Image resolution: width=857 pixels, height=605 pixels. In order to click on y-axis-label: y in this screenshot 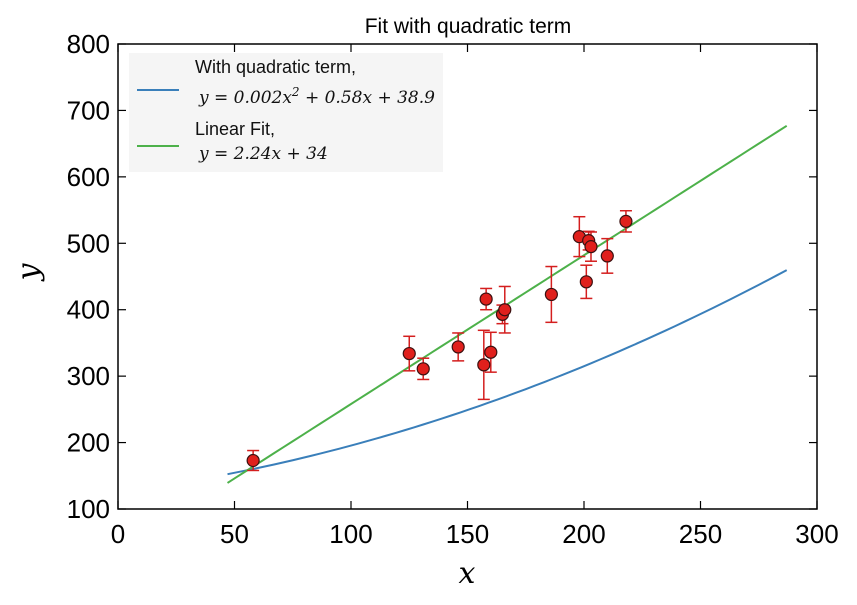, I will do `click(28, 272)`.